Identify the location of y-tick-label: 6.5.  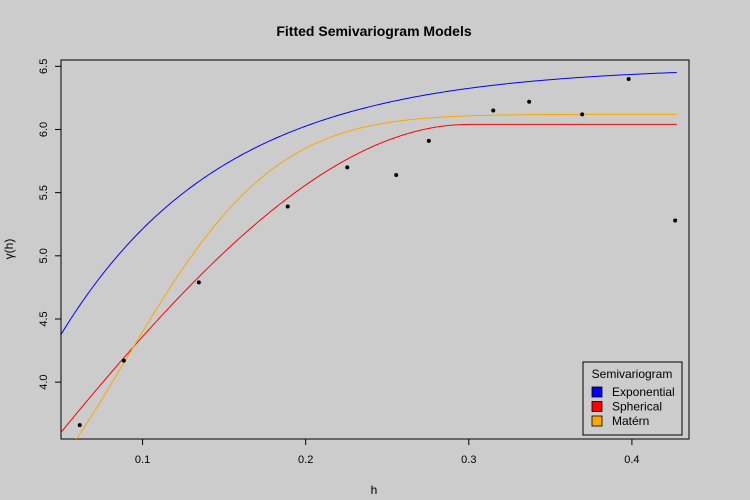
(44, 66).